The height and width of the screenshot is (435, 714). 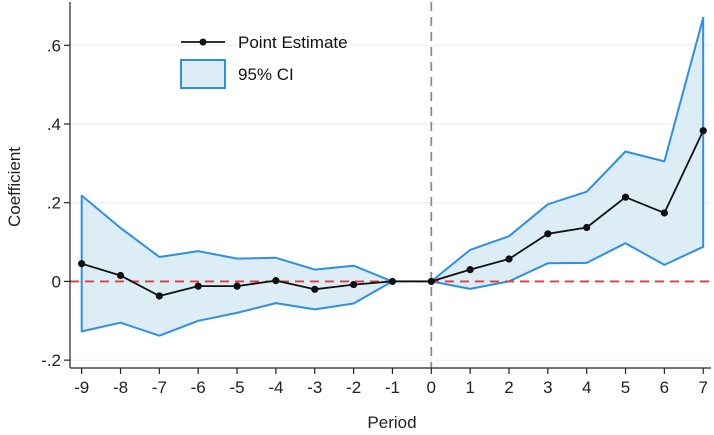 I want to click on y-tick-label-1: 0, so click(x=56, y=281).